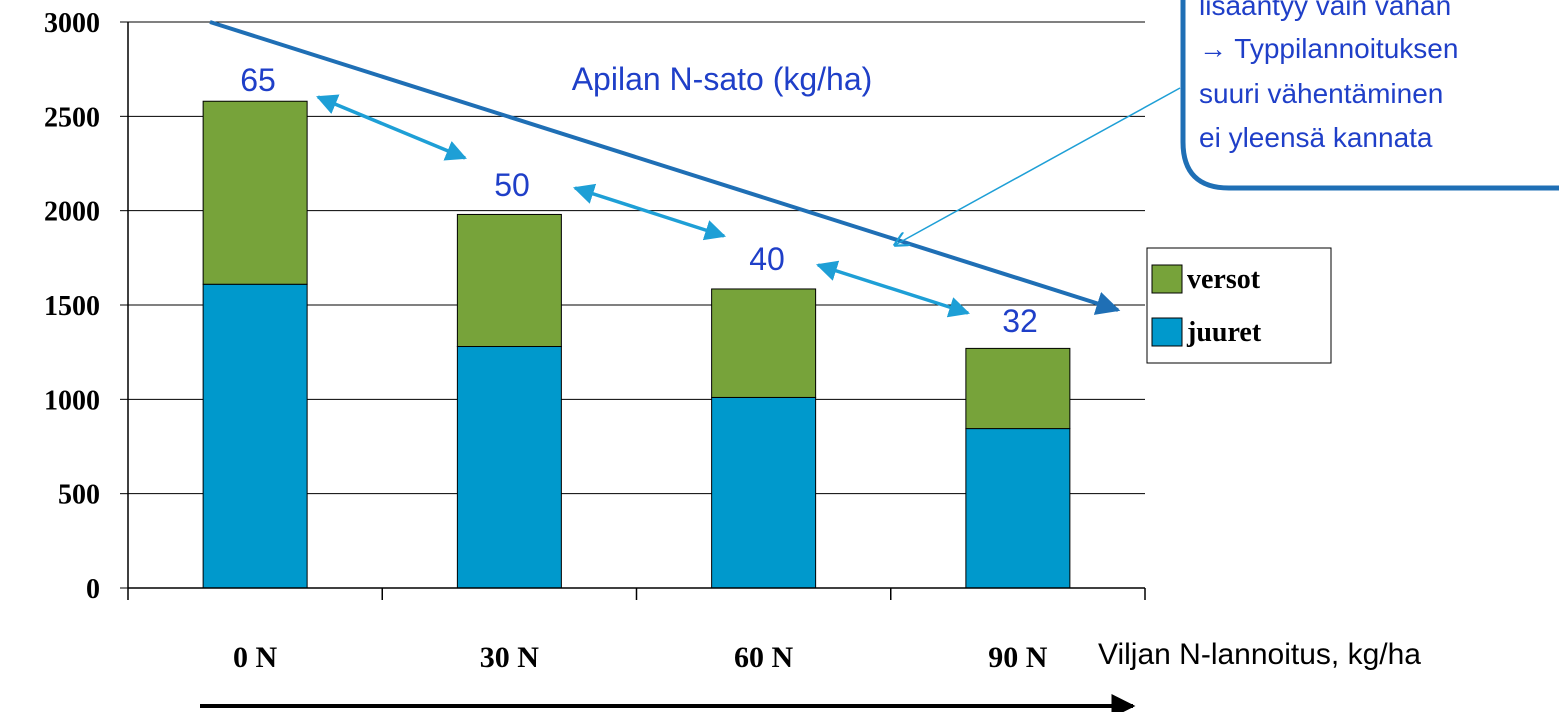 The height and width of the screenshot is (712, 1559). What do you see at coordinates (258, 80) in the screenshot?
I see `data-label-0: 65` at bounding box center [258, 80].